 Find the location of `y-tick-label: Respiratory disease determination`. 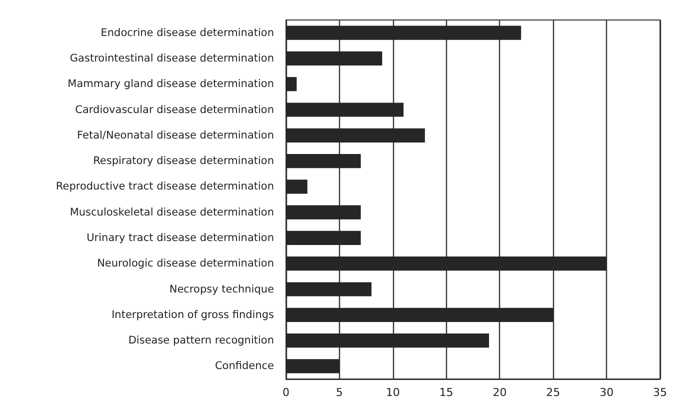

y-tick-label: Respiratory disease determination is located at coordinates (183, 161).